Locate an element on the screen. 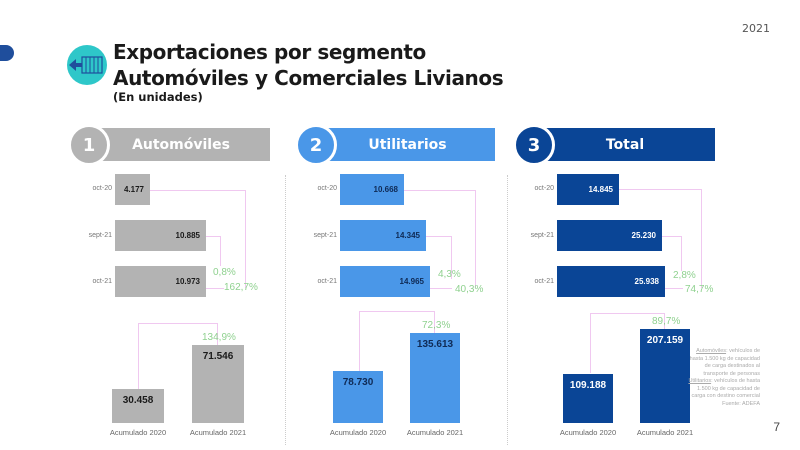 The width and height of the screenshot is (800, 450). page-subtitle: (En unidades) is located at coordinates (158, 97).